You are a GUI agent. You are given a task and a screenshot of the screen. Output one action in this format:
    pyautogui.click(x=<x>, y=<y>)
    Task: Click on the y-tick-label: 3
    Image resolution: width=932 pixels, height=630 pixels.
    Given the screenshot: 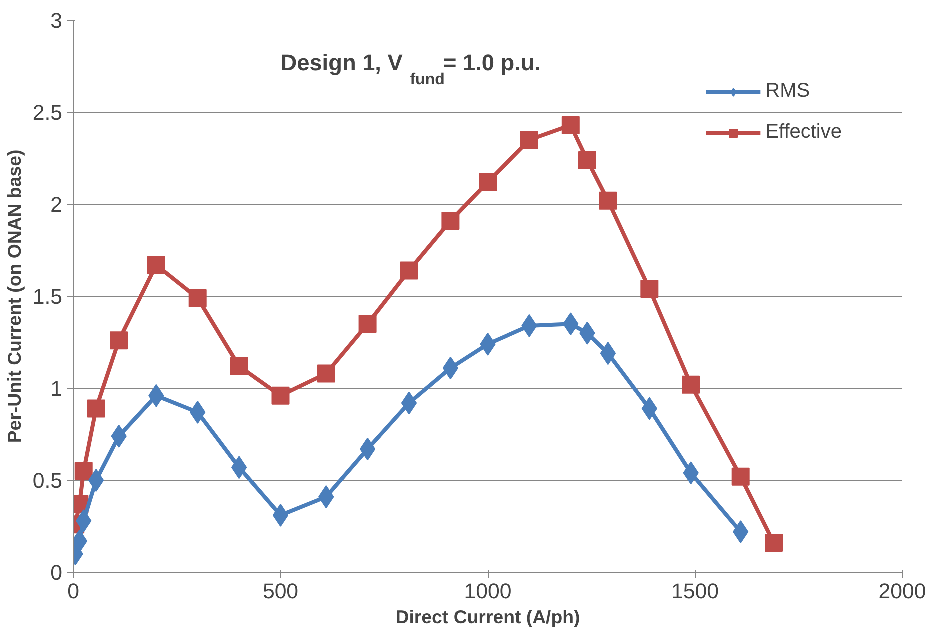 What is the action you would take?
    pyautogui.click(x=56, y=21)
    